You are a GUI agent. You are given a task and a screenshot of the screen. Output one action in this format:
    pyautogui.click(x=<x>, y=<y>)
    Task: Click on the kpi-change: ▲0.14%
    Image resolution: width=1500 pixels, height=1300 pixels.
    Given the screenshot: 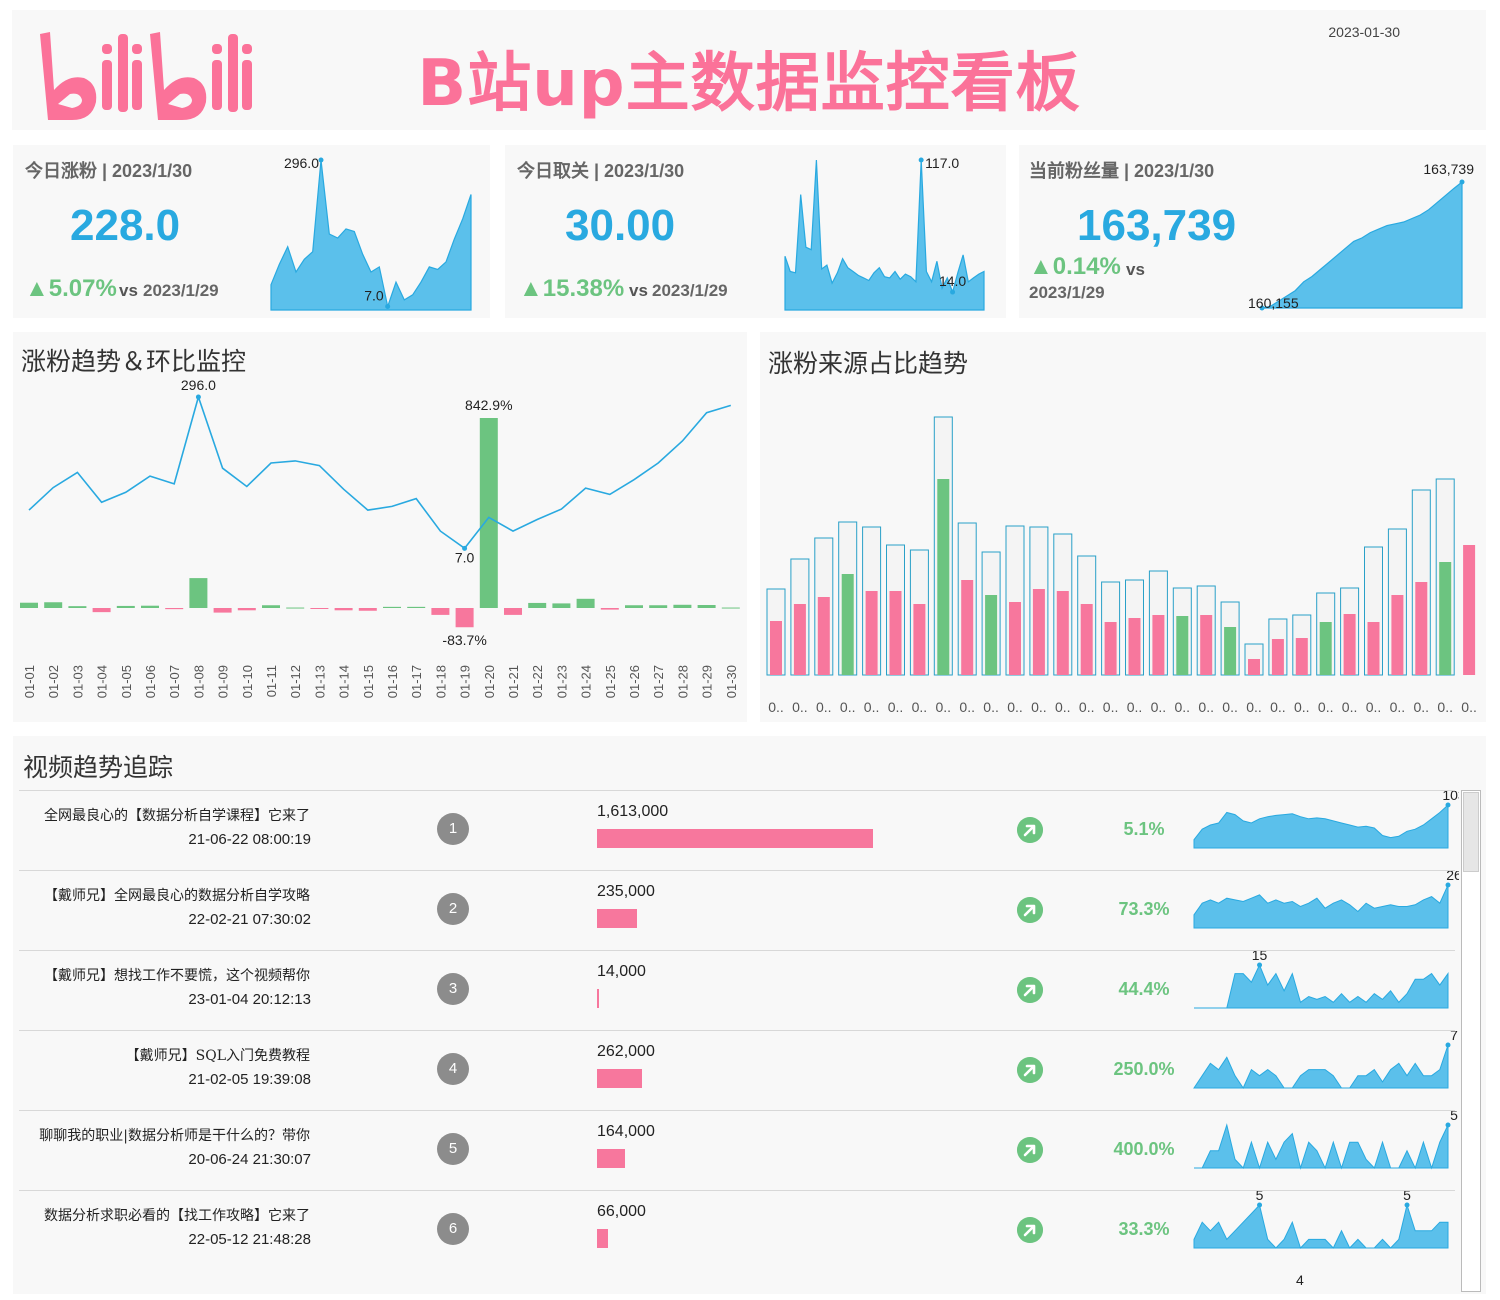 What is the action you would take?
    pyautogui.click(x=1075, y=266)
    